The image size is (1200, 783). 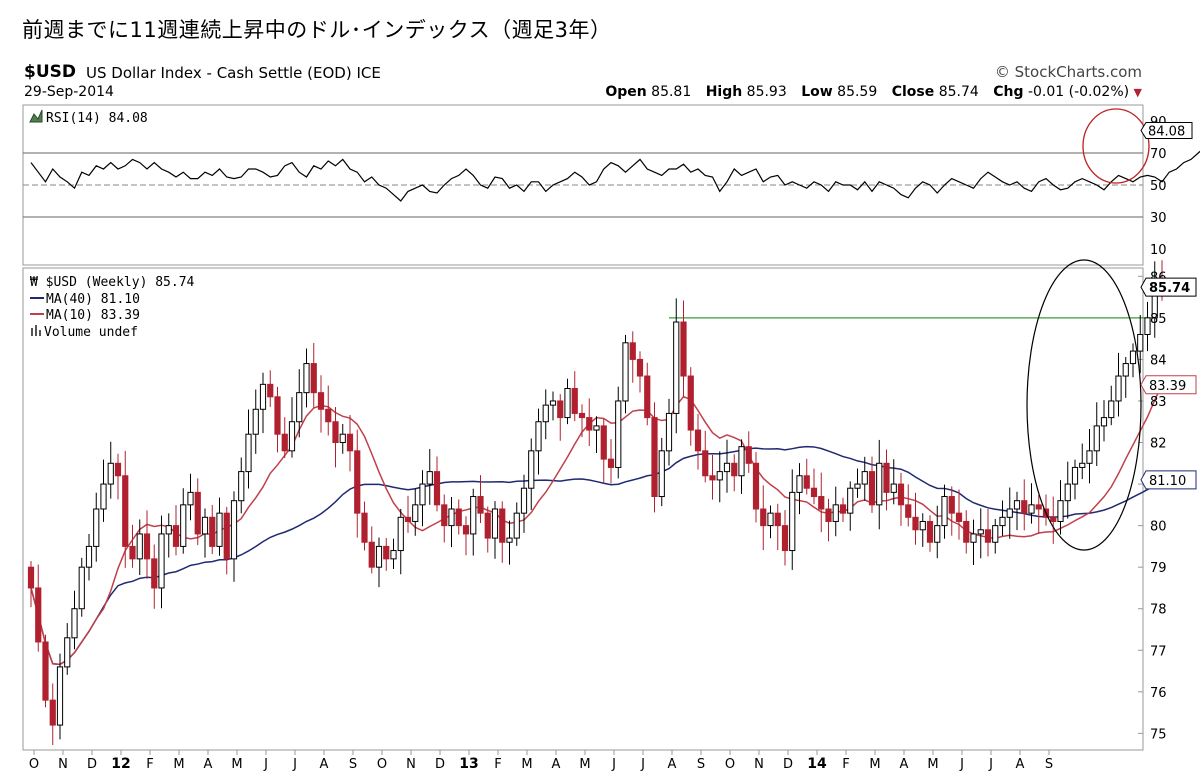 I want to click on chg-value: -0.01 (-0.02%), so click(x=1078, y=92).